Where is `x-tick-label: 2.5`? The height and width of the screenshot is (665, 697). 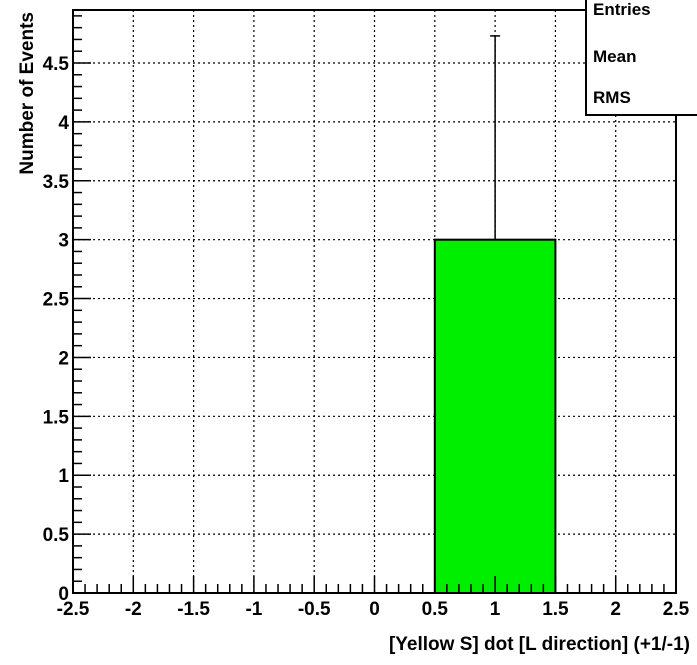
x-tick-label: 2.5 is located at coordinates (676, 609).